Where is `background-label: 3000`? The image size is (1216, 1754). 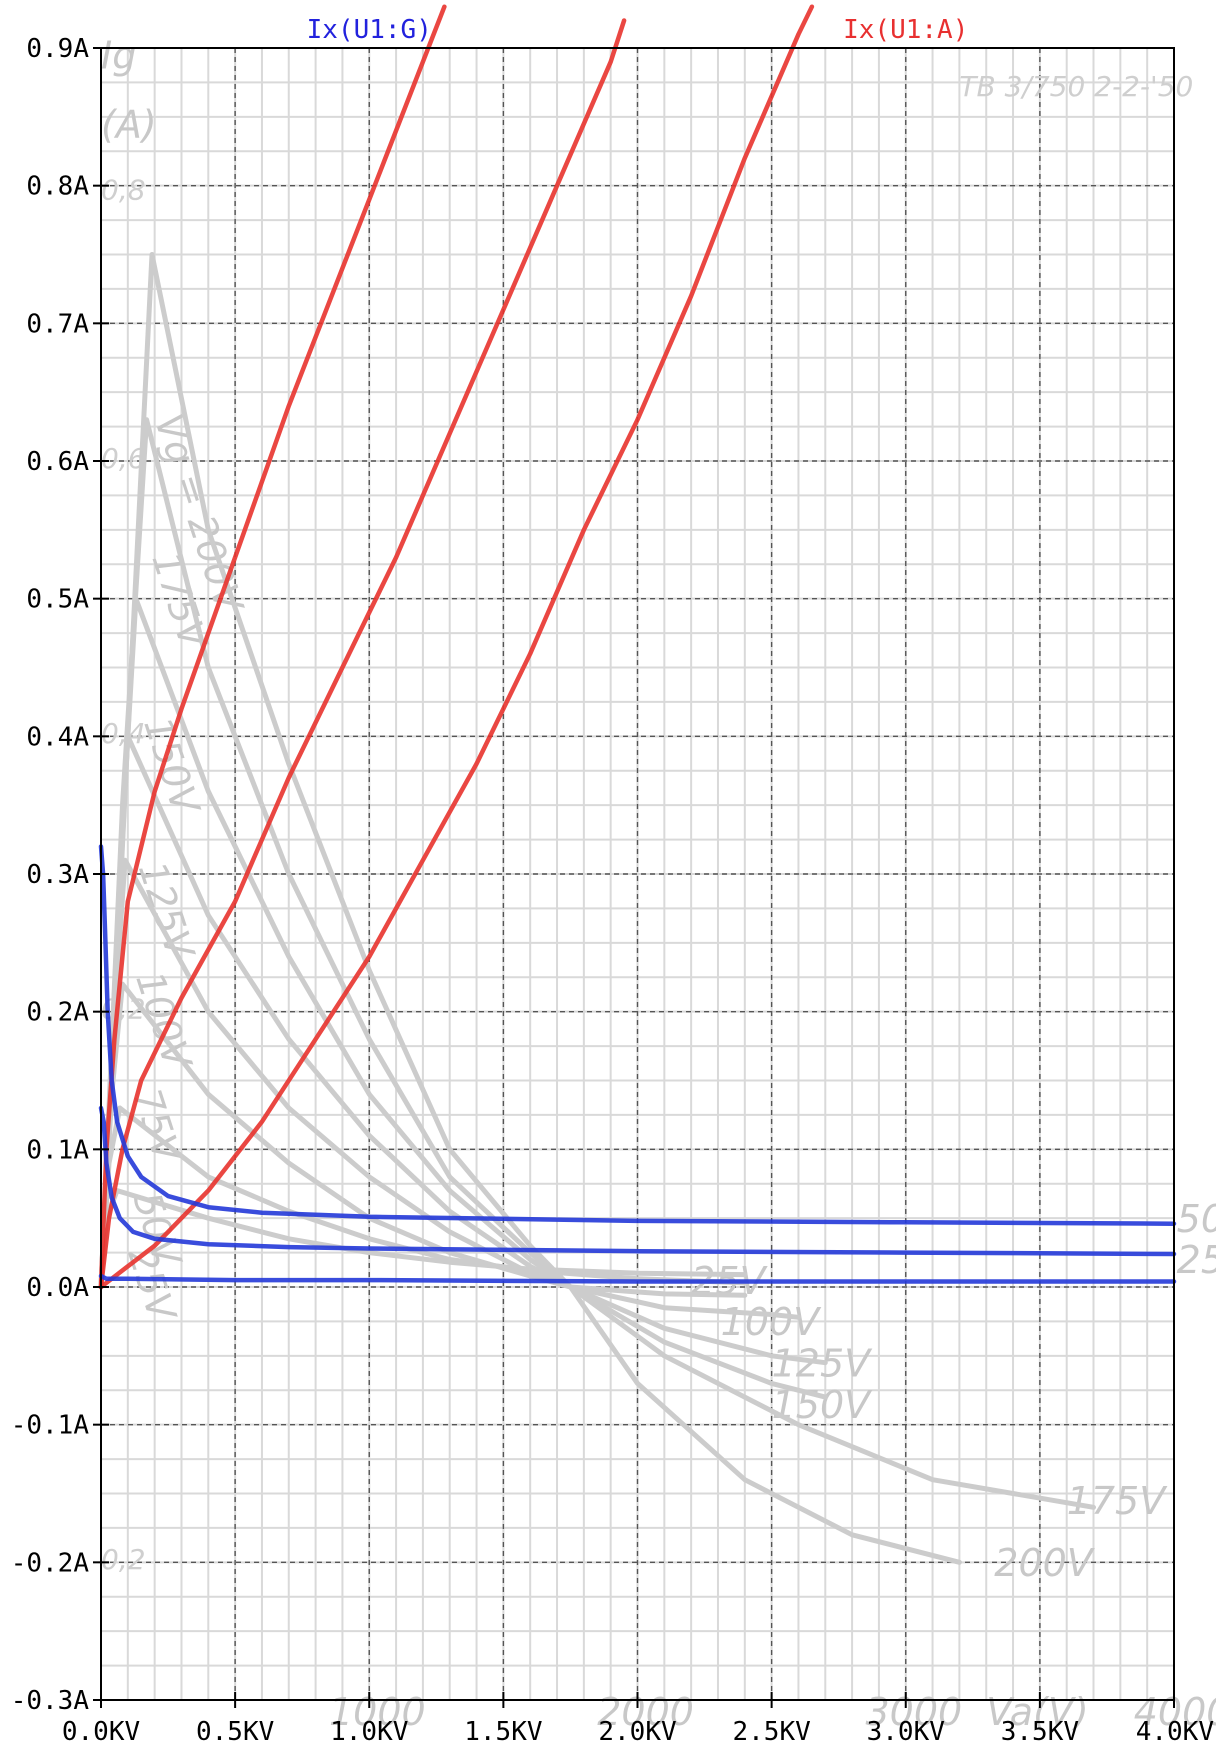
background-label: 3000 is located at coordinates (914, 1712).